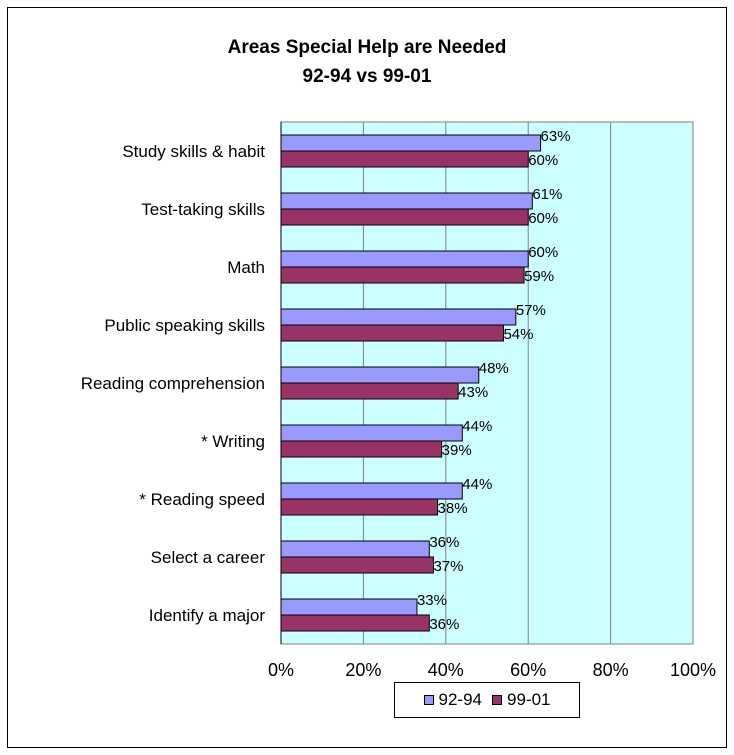 The image size is (734, 755). What do you see at coordinates (184, 325) in the screenshot?
I see `category-label: Public speaking skills` at bounding box center [184, 325].